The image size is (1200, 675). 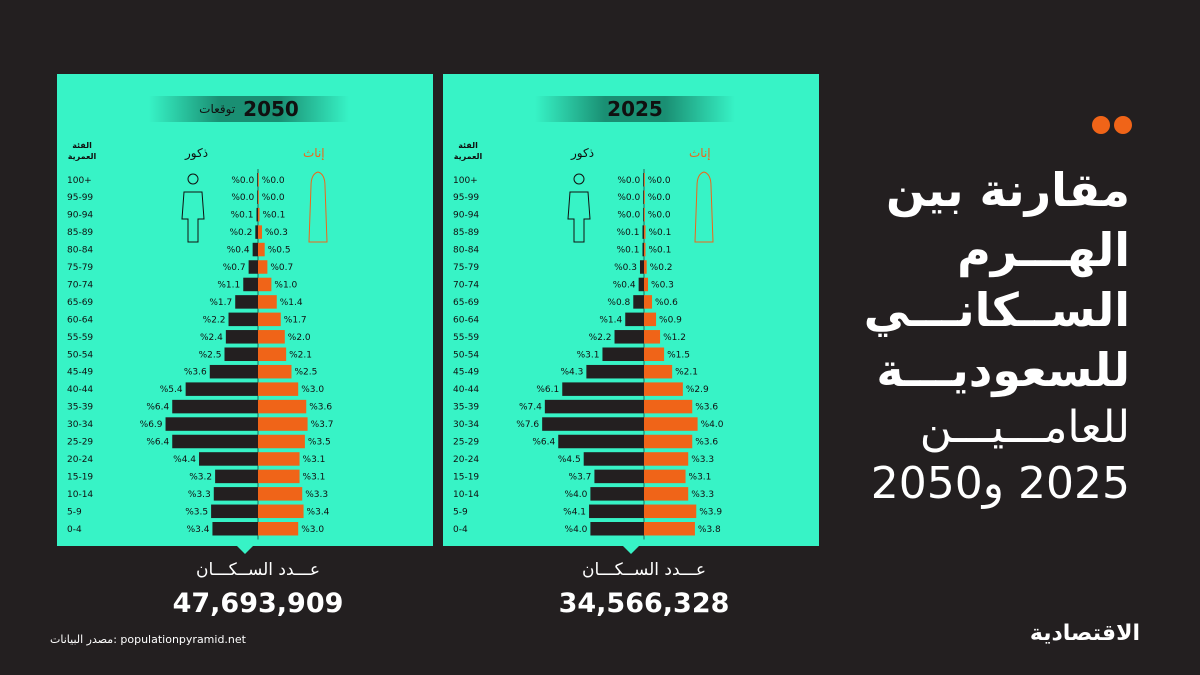 What do you see at coordinates (460, 530) in the screenshot?
I see `age-group-label: 0-4` at bounding box center [460, 530].